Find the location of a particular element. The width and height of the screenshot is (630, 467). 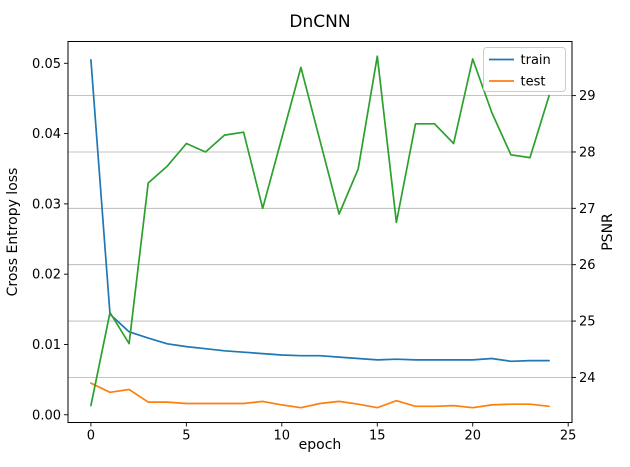

x-tick-label: 0 is located at coordinates (91, 436).